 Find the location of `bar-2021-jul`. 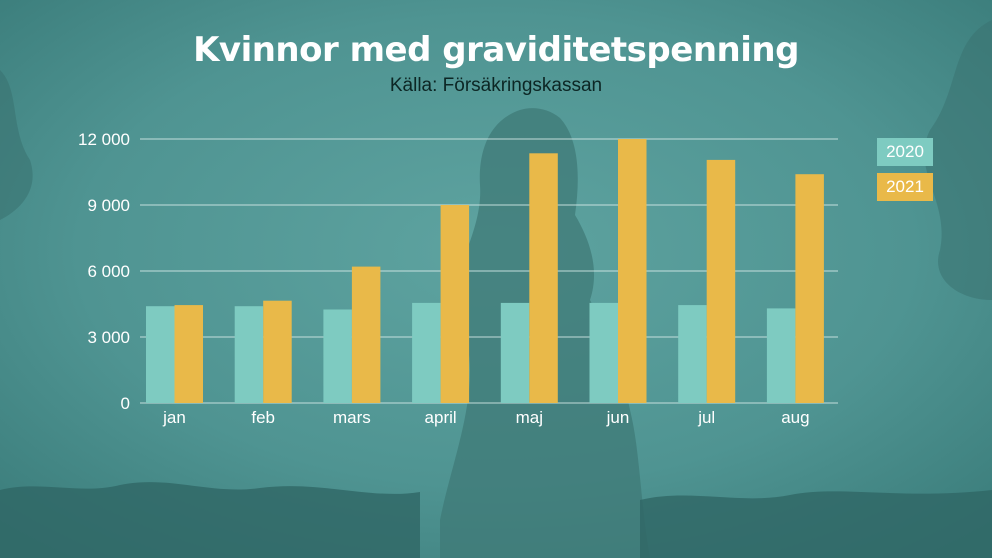

bar-2021-jul is located at coordinates (721, 281).